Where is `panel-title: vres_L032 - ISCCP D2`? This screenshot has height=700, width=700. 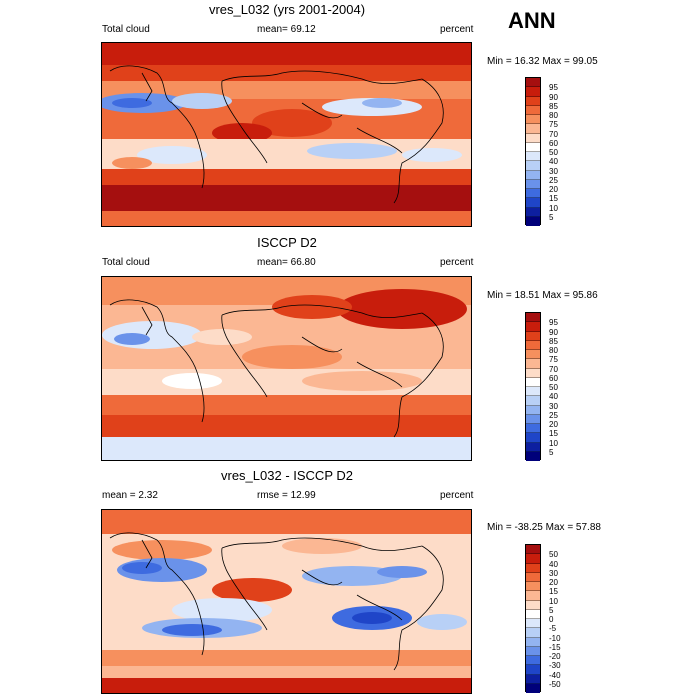 panel-title: vres_L032 - ISCCP D2 is located at coordinates (287, 475).